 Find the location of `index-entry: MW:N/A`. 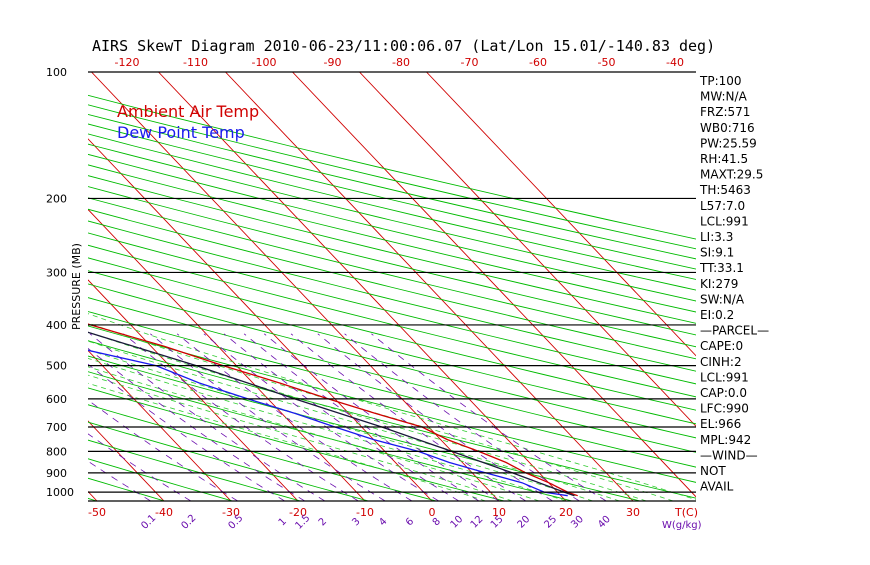

index-entry: MW:N/A is located at coordinates (724, 97).